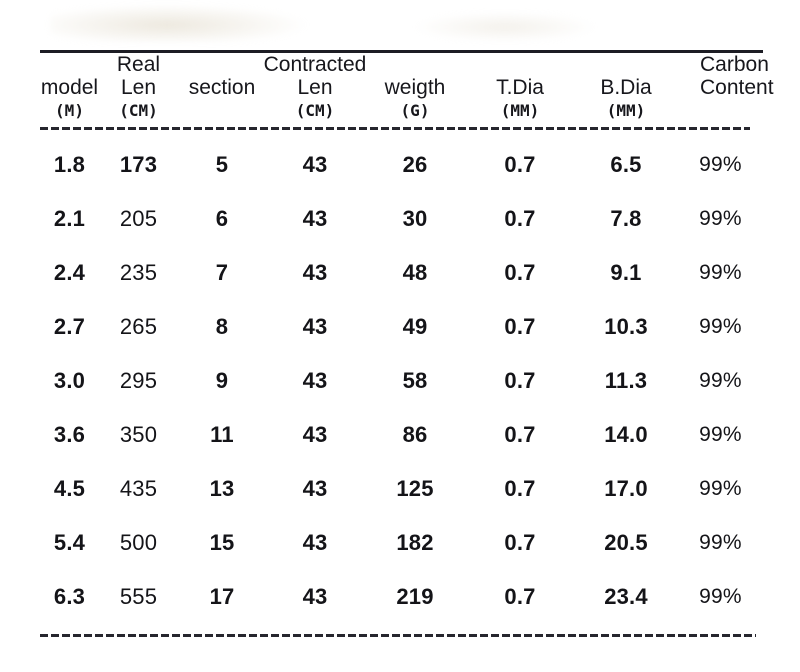 Image resolution: width=800 pixels, height=672 pixels. Describe the element at coordinates (626, 110) in the screenshot. I see `header-unit: (MM)` at that location.